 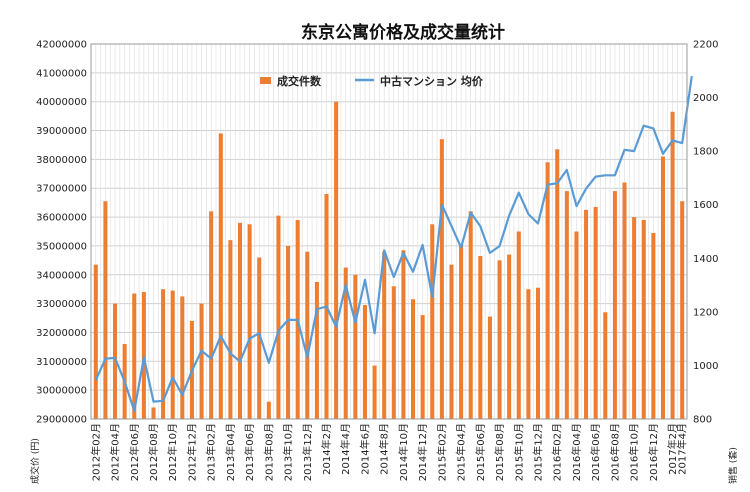 What do you see at coordinates (95, 452) in the screenshot?
I see `x-tick-label: 2012年02月` at bounding box center [95, 452].